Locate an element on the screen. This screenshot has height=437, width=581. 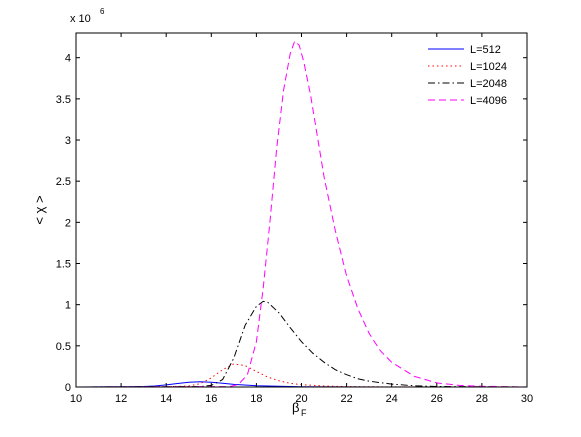
legend-label: L=4096 is located at coordinates (488, 101).